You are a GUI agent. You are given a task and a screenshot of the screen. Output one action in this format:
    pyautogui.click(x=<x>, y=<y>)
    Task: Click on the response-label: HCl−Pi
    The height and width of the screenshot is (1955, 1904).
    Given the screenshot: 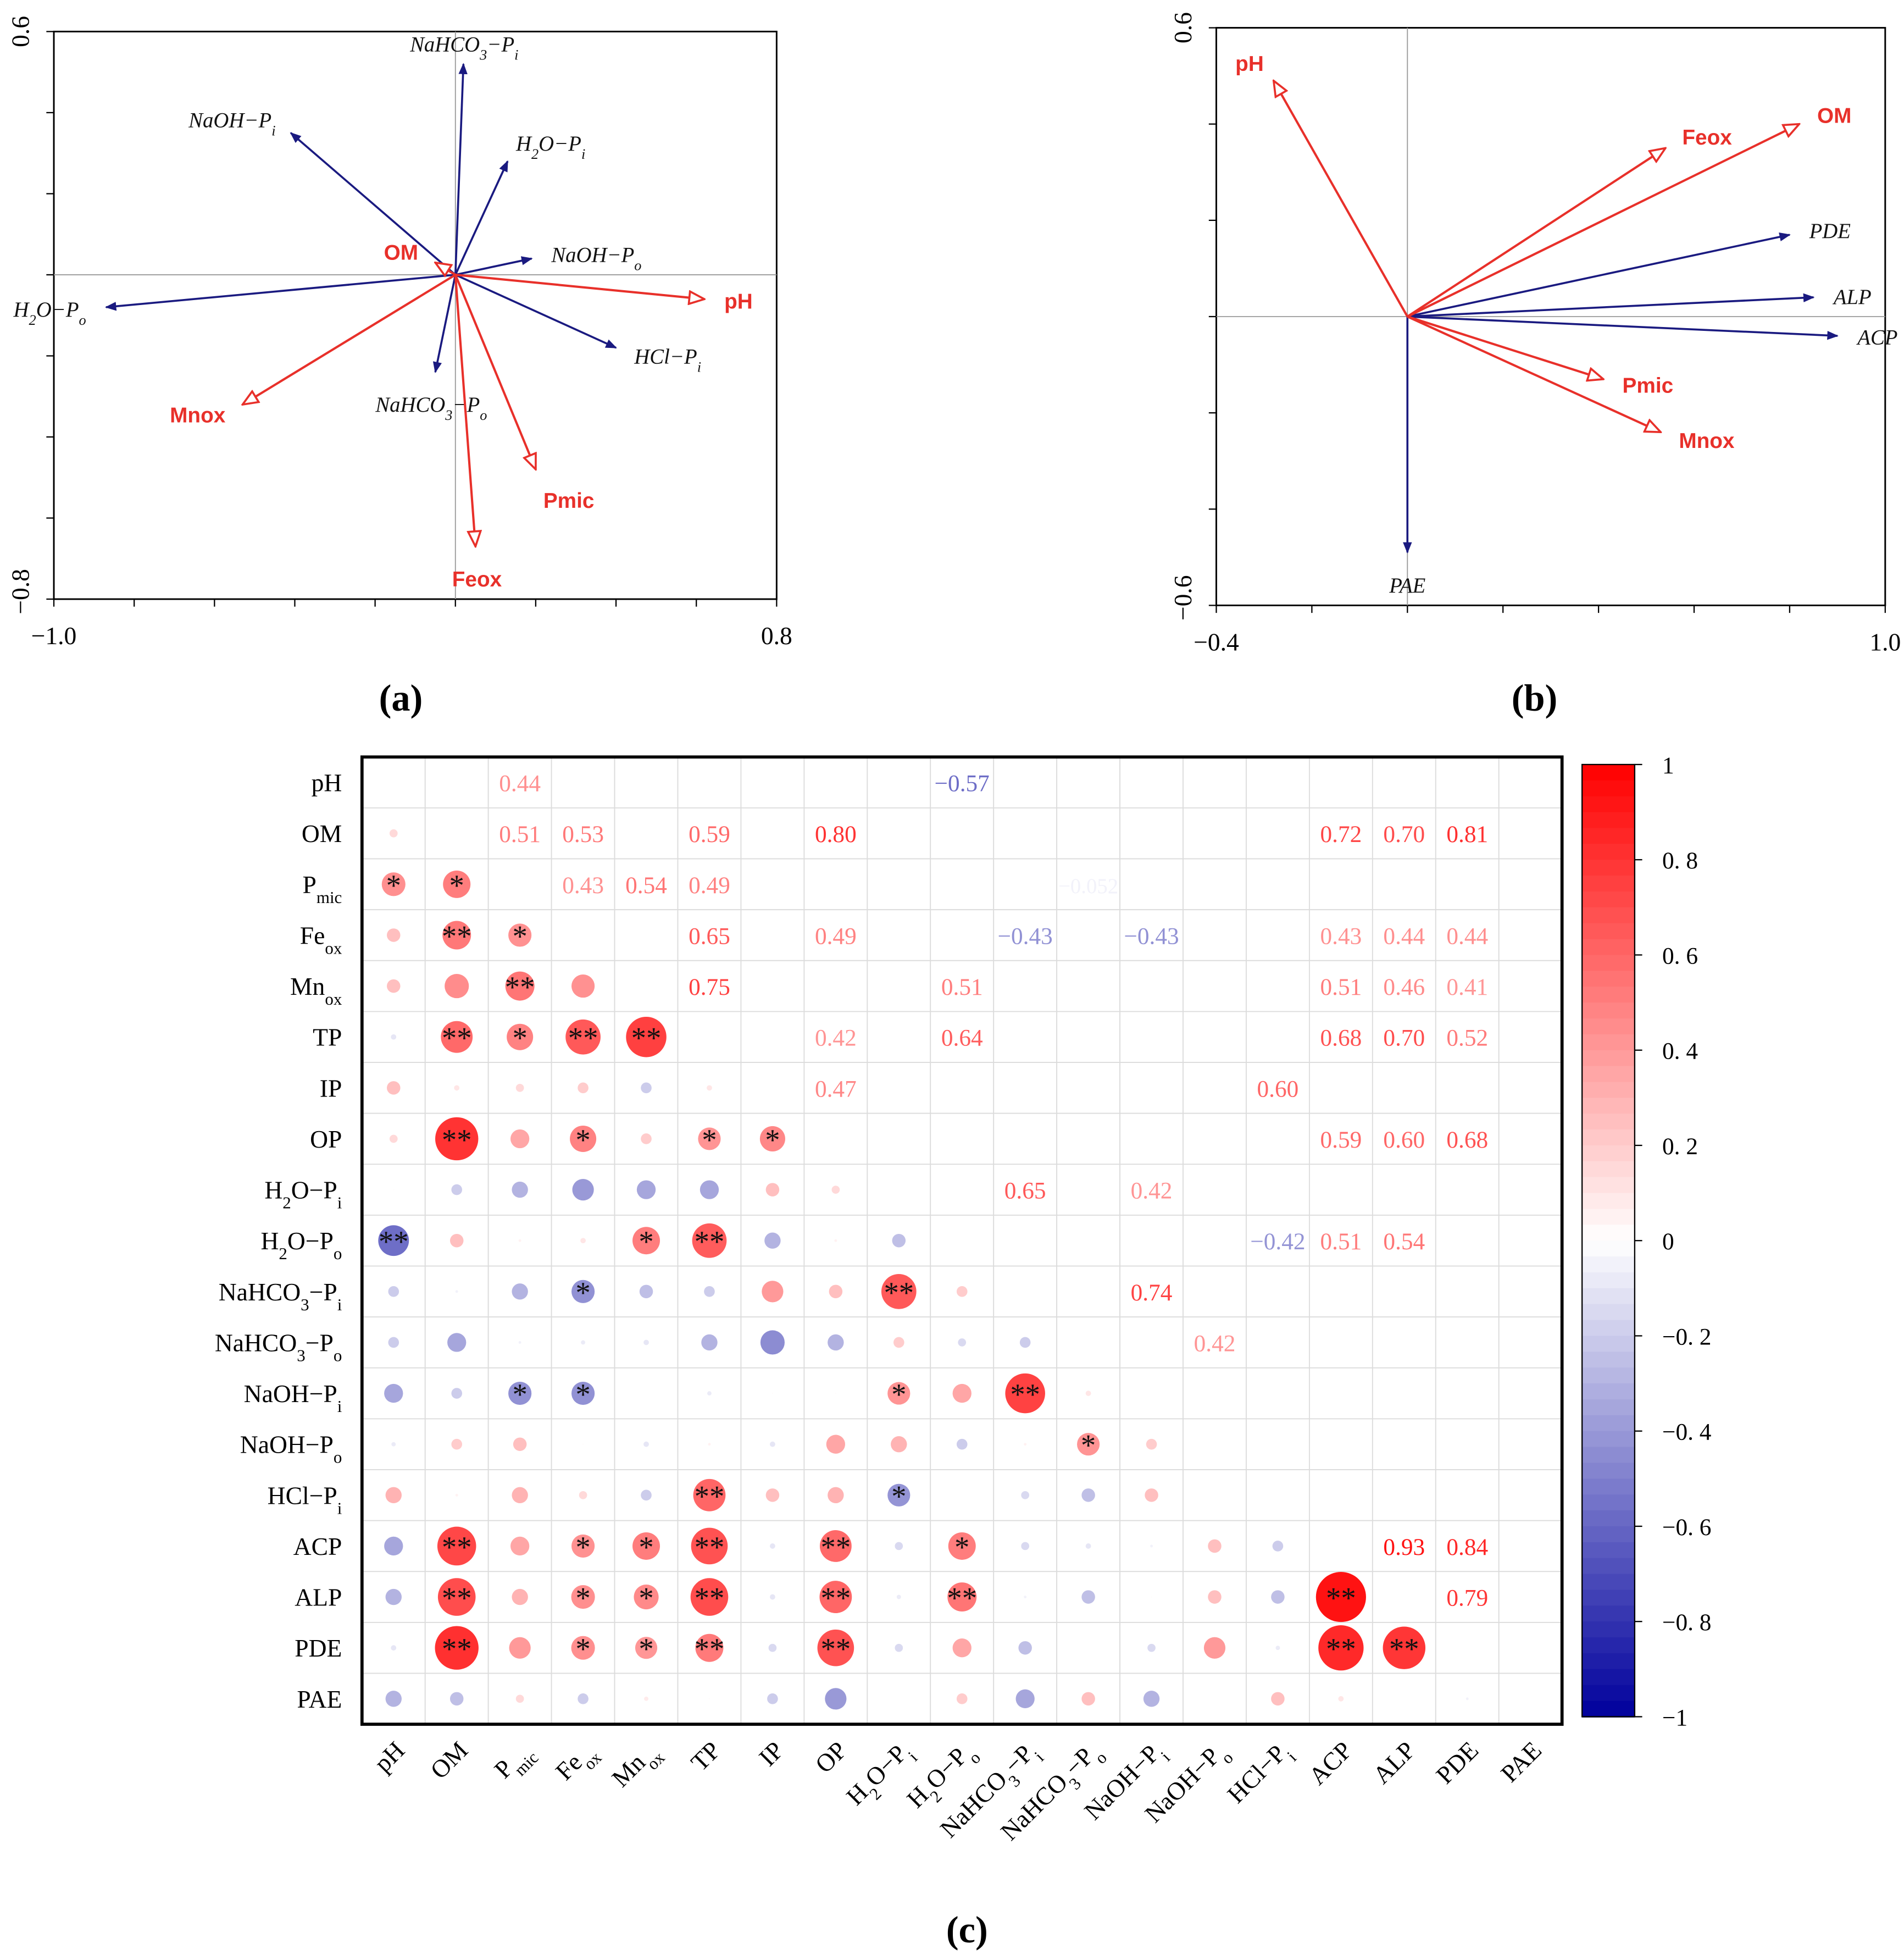 What is the action you would take?
    pyautogui.click(x=667, y=360)
    